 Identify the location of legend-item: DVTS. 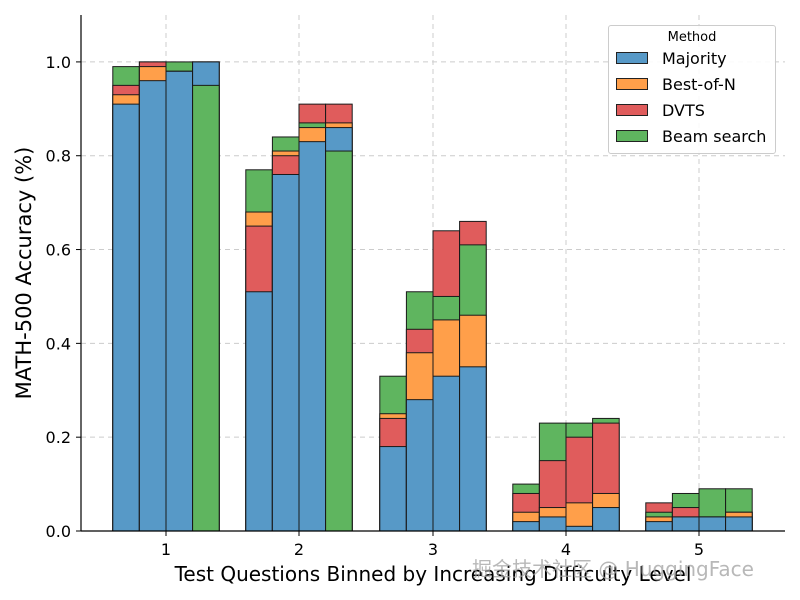
(695, 110).